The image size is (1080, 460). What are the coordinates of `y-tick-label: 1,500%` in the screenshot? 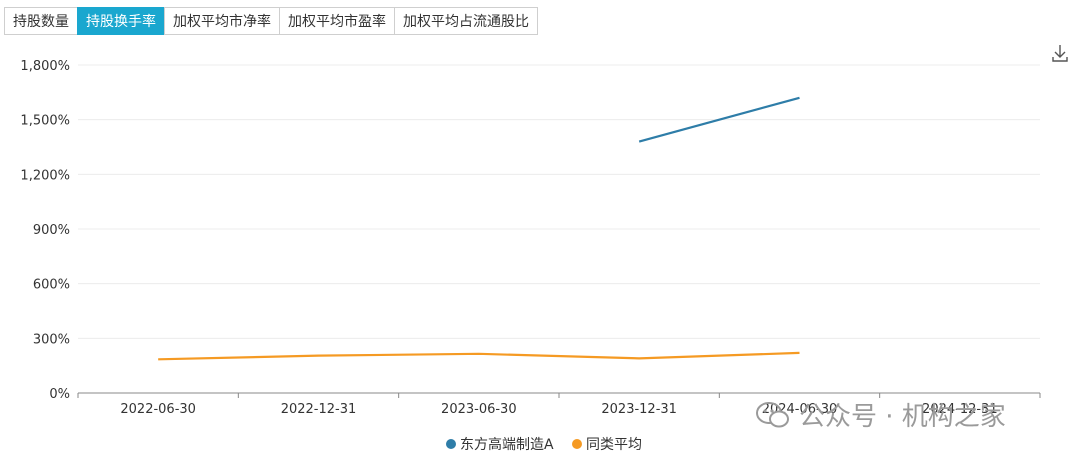 It's located at (45, 121).